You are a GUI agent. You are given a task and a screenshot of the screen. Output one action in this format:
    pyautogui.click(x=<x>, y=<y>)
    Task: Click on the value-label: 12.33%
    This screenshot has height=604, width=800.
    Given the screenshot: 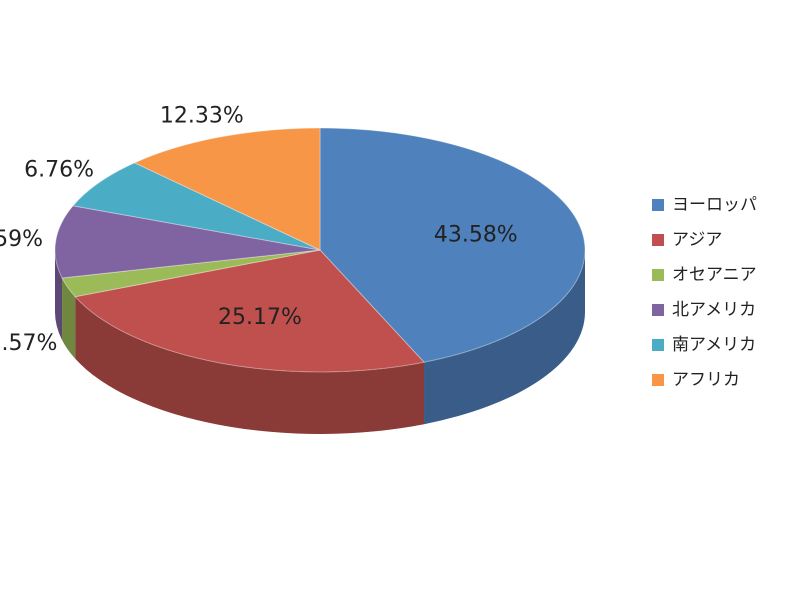 What is the action you would take?
    pyautogui.click(x=202, y=116)
    